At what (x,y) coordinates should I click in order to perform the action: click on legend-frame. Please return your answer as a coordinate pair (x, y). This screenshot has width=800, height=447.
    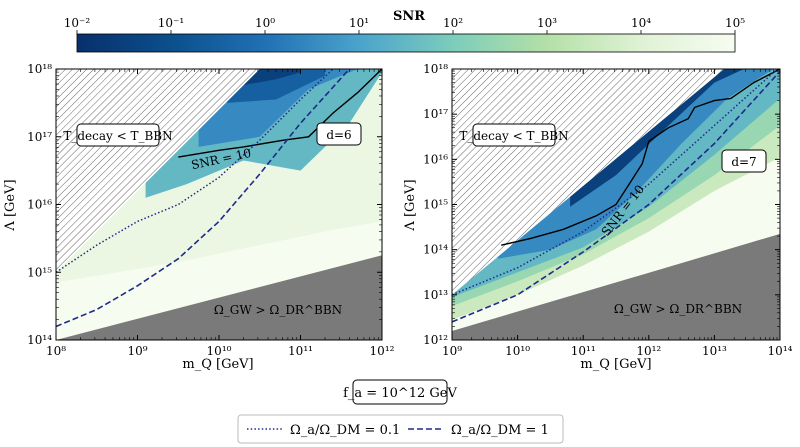
    Looking at the image, I should click on (400, 429).